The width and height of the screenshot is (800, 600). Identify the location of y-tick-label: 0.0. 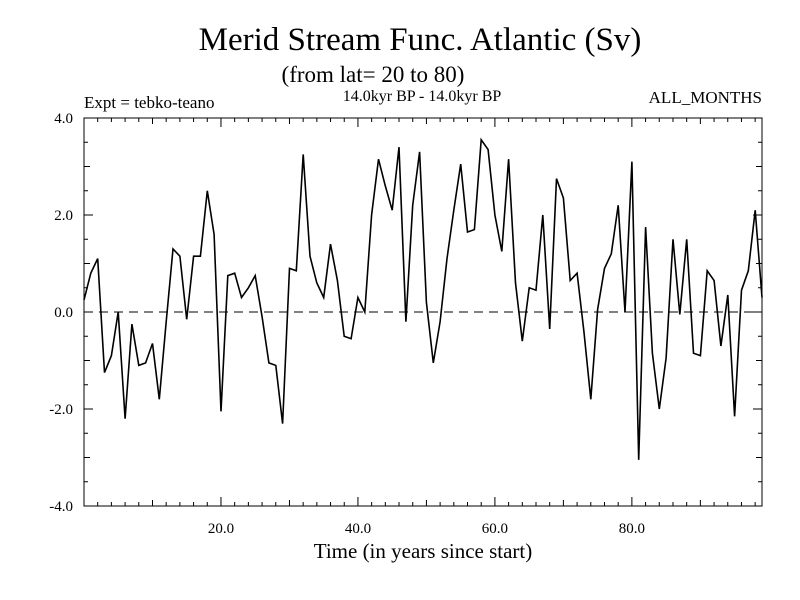
(63, 313).